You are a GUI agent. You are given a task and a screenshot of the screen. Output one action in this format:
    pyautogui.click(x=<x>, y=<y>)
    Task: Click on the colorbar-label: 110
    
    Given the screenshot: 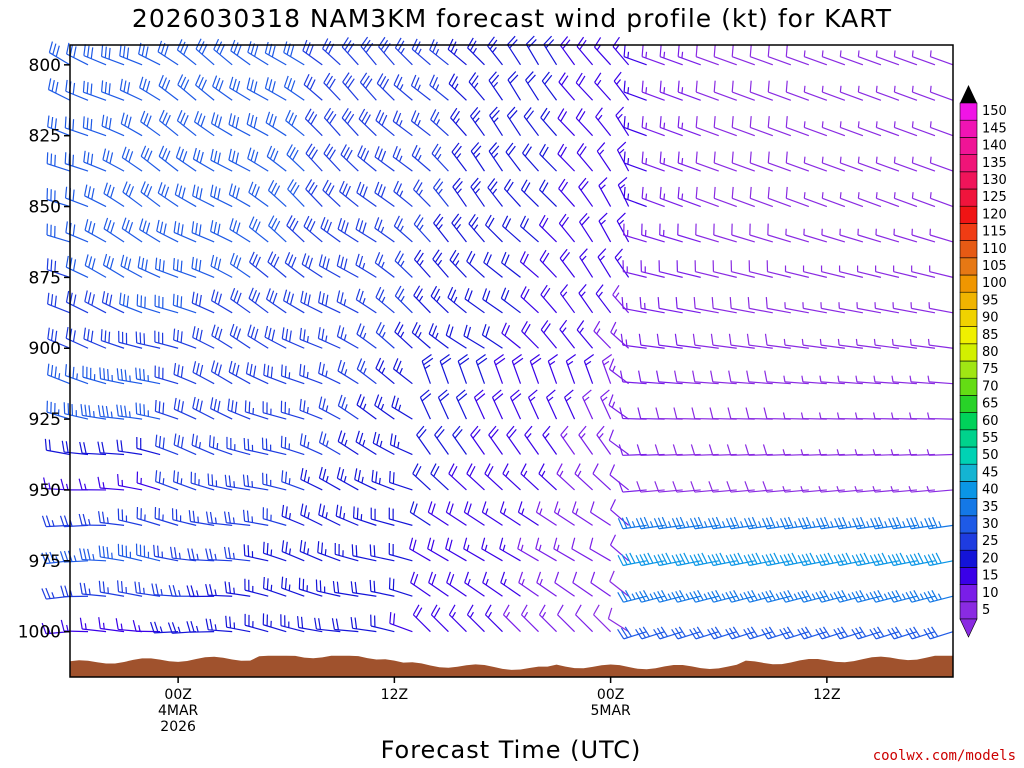 What is the action you would take?
    pyautogui.click(x=994, y=249)
    